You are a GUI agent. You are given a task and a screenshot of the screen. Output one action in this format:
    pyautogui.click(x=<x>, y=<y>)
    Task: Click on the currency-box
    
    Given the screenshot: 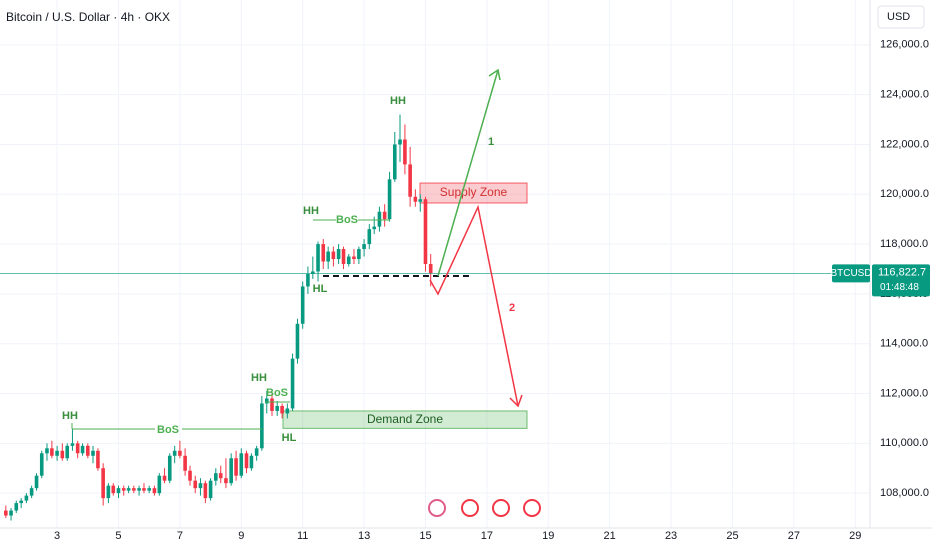 What is the action you would take?
    pyautogui.click(x=901, y=17)
    